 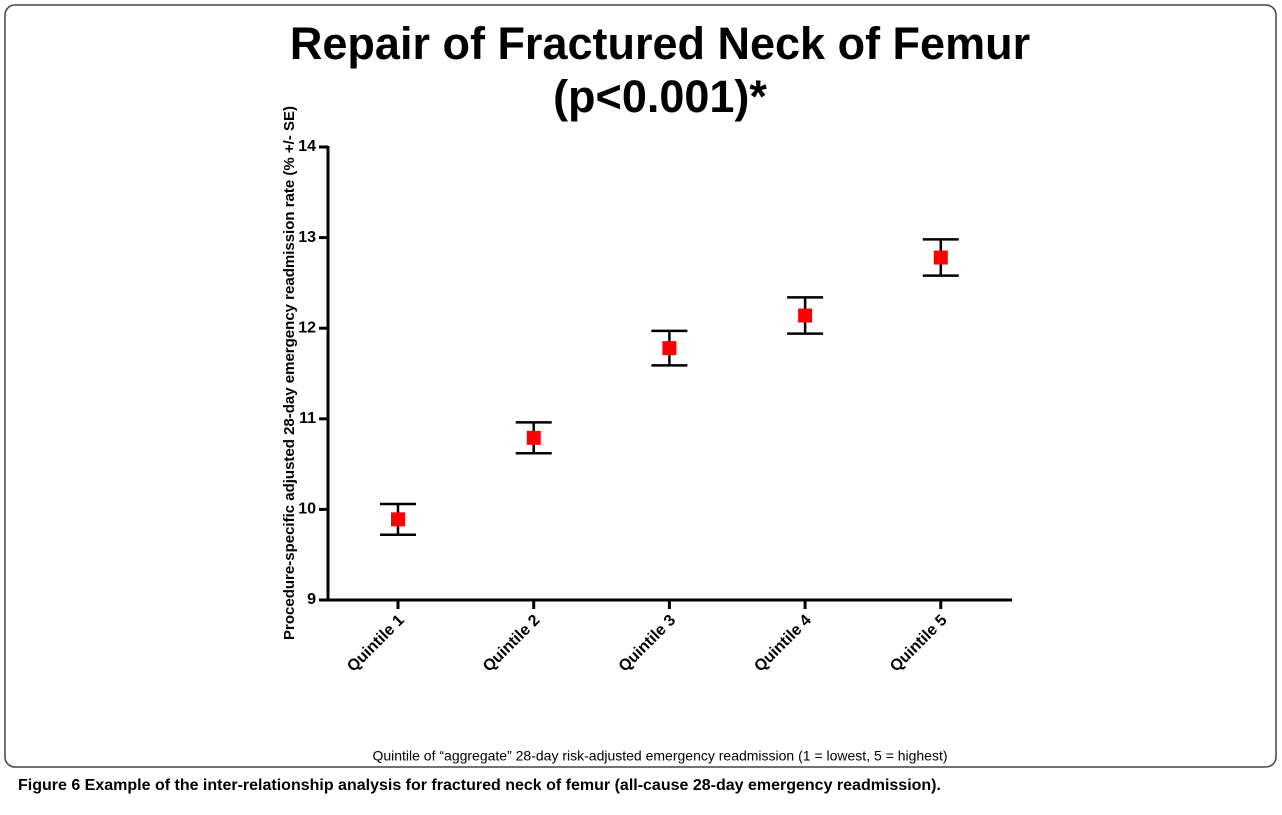 What do you see at coordinates (648, 644) in the screenshot?
I see `x-tick-label: Quintile 3` at bounding box center [648, 644].